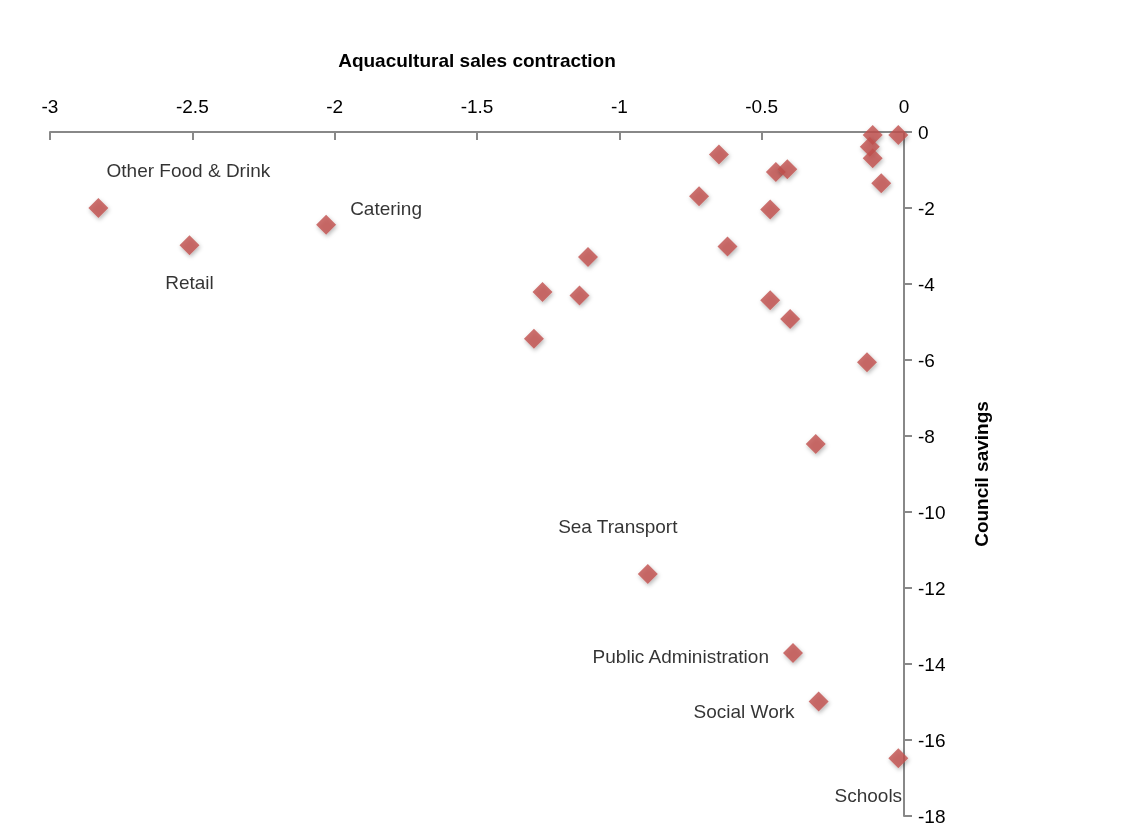 The width and height of the screenshot is (1134, 837). What do you see at coordinates (335, 106) in the screenshot?
I see `x-tick-label: -2` at bounding box center [335, 106].